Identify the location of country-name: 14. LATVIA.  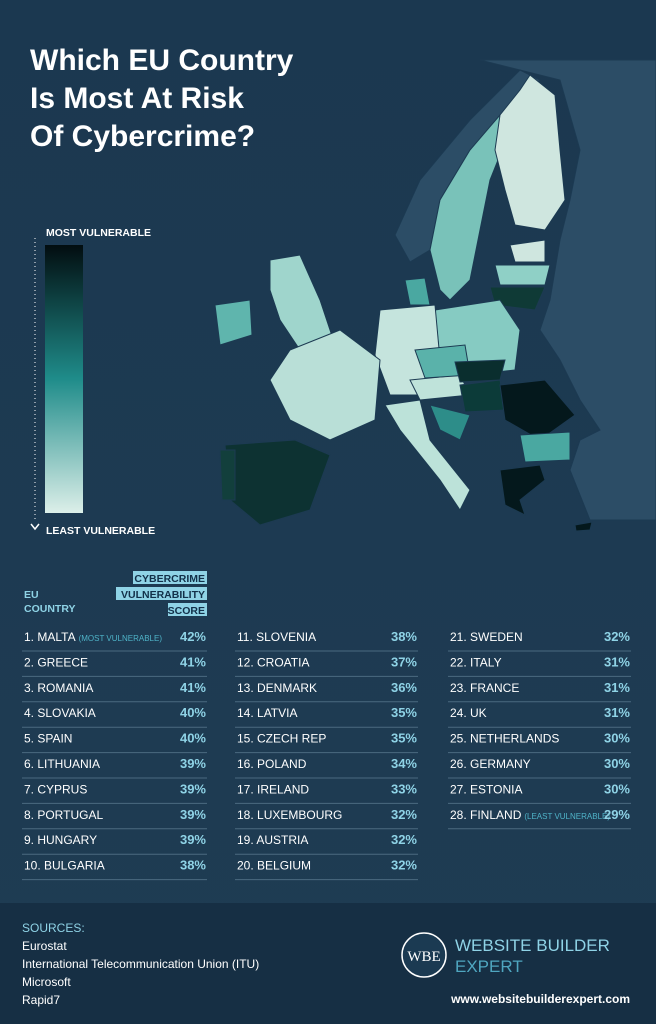
(267, 713).